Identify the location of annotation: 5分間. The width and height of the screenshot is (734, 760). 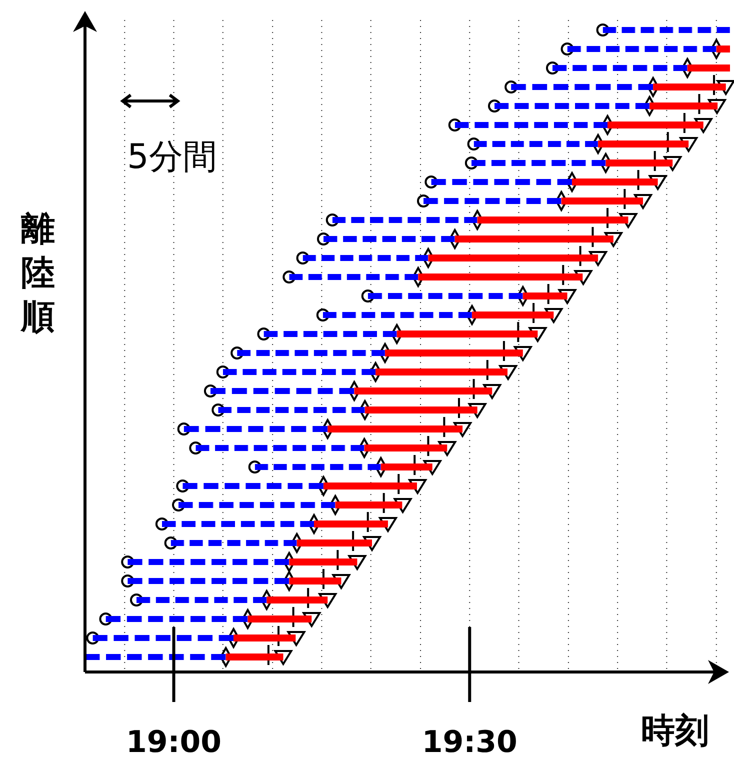
(172, 157).